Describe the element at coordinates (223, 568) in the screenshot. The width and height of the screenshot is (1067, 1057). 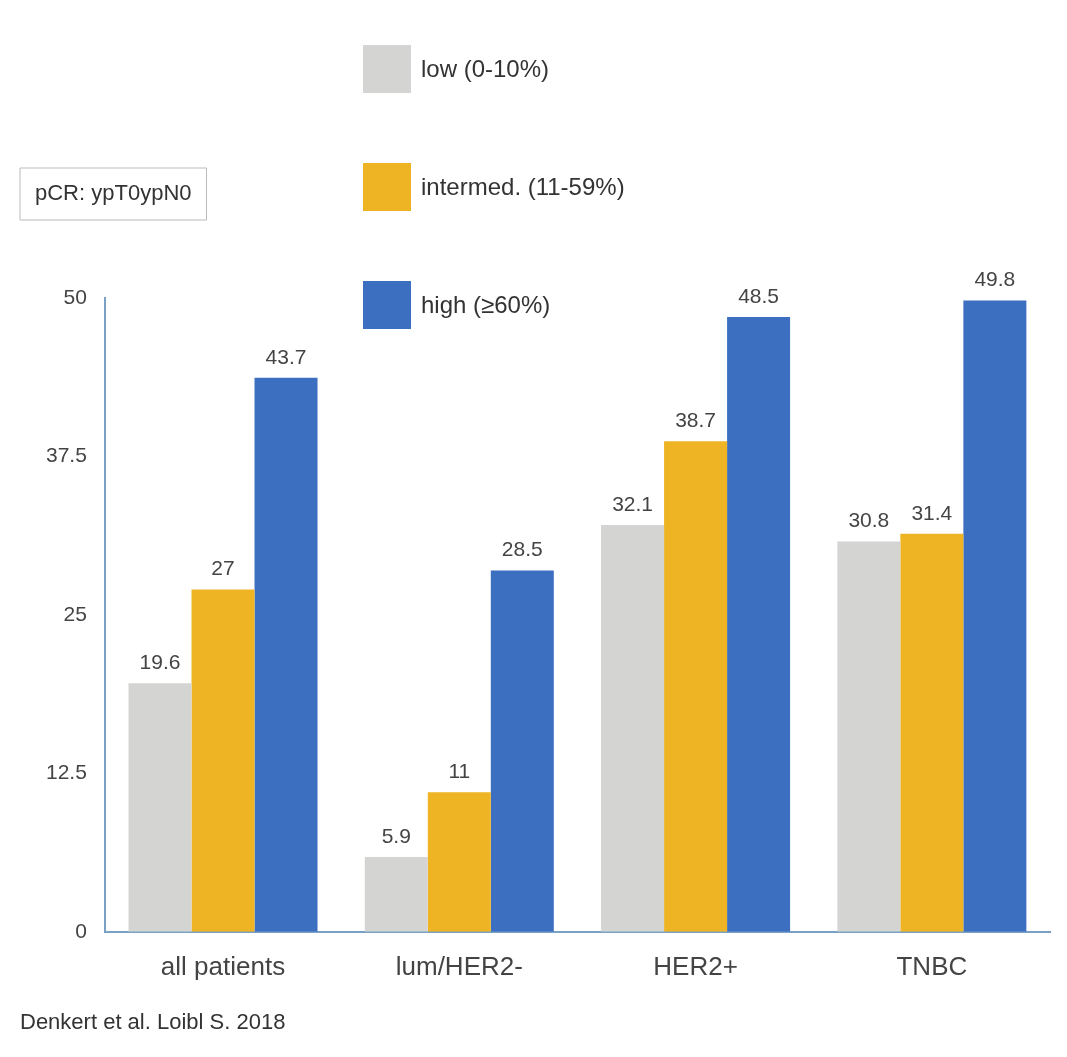
I see `data-label: 27` at that location.